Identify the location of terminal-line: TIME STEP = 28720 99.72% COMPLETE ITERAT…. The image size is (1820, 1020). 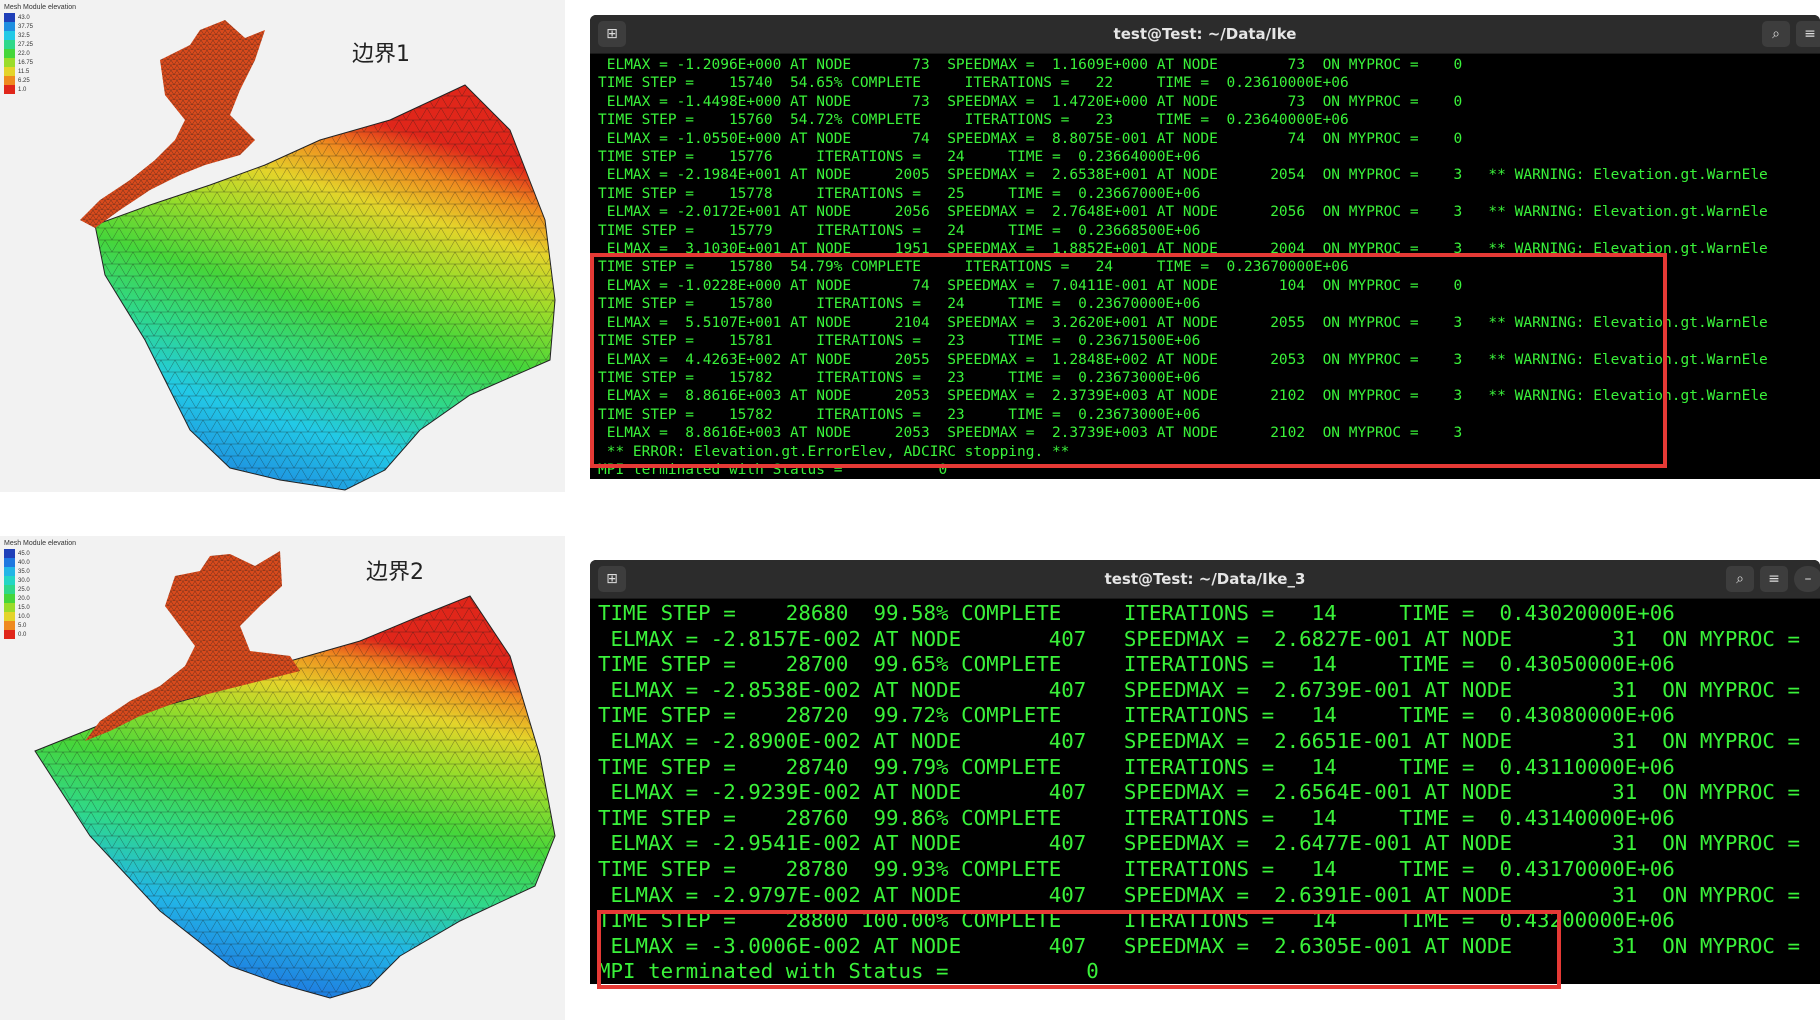
(1136, 715).